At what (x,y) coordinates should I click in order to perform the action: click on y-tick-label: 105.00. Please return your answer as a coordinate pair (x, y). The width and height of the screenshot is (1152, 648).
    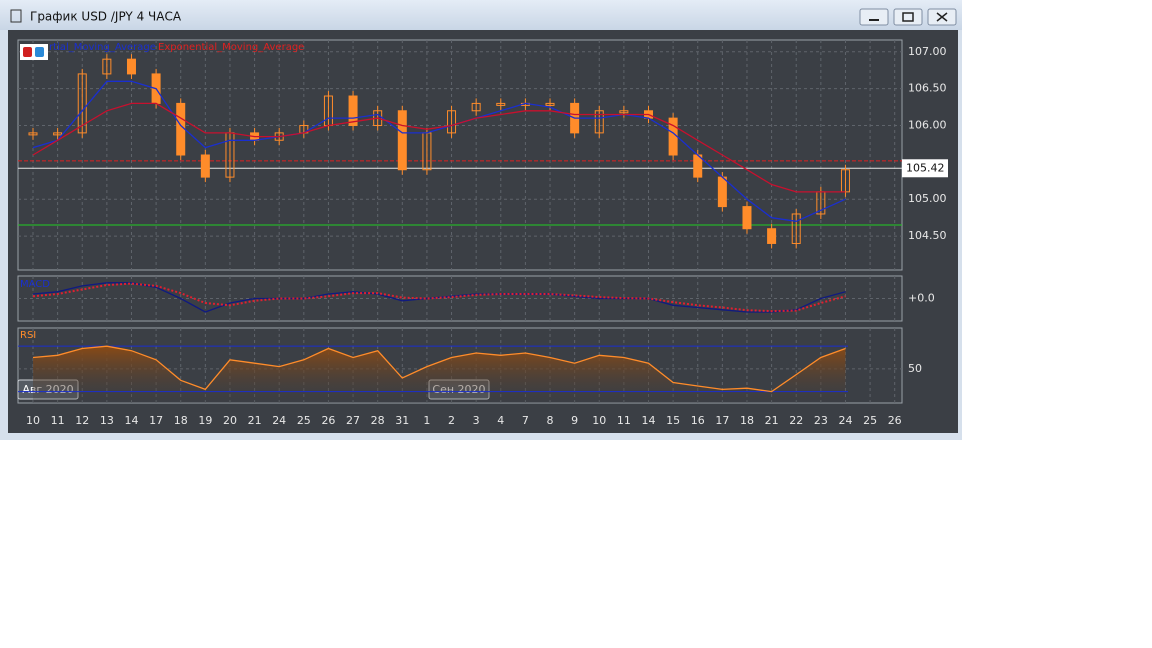
    Looking at the image, I should click on (927, 198).